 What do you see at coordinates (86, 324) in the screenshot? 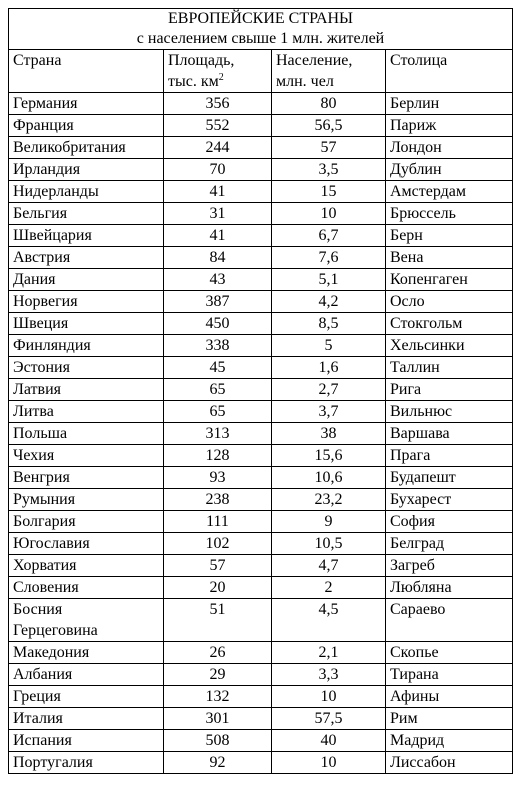
I see `country-cell: Швеция` at bounding box center [86, 324].